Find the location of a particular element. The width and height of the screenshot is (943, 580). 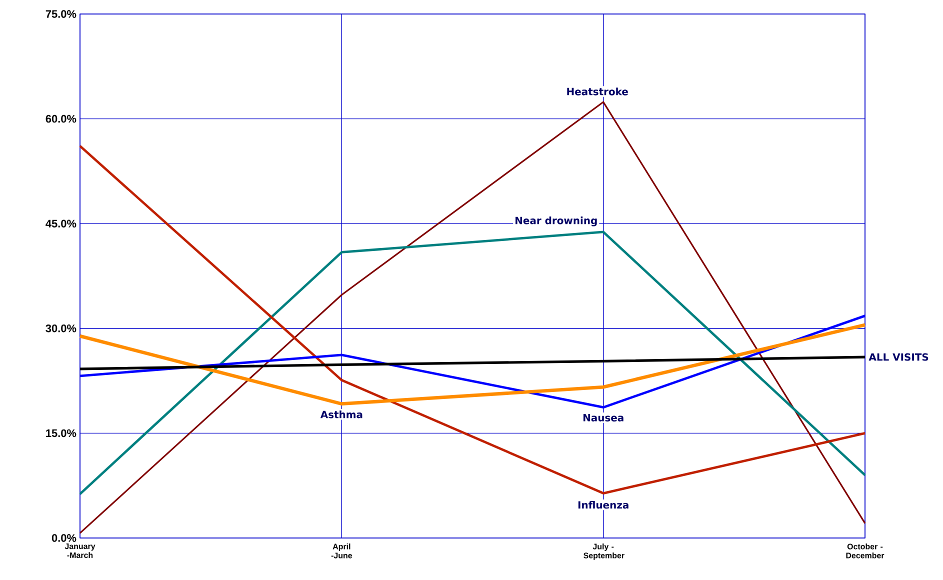

y-tick-label: 15.0% is located at coordinates (61, 433).